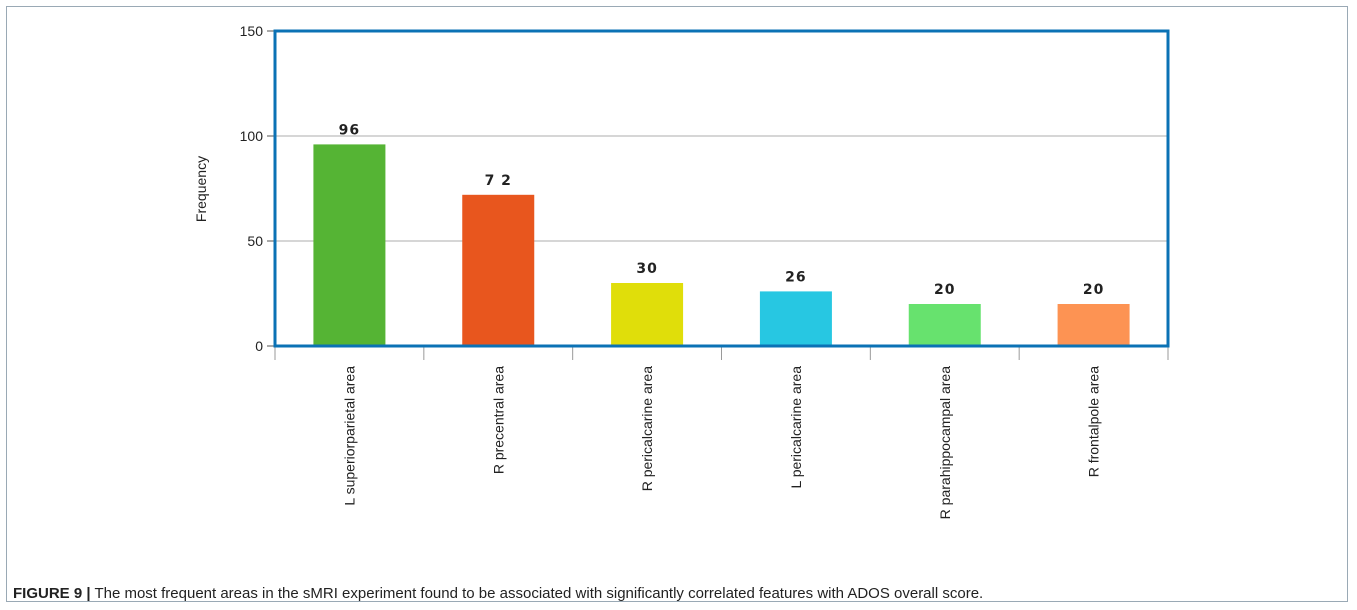  Describe the element at coordinates (201, 189) in the screenshot. I see `y-axis-label: Frequency` at that location.